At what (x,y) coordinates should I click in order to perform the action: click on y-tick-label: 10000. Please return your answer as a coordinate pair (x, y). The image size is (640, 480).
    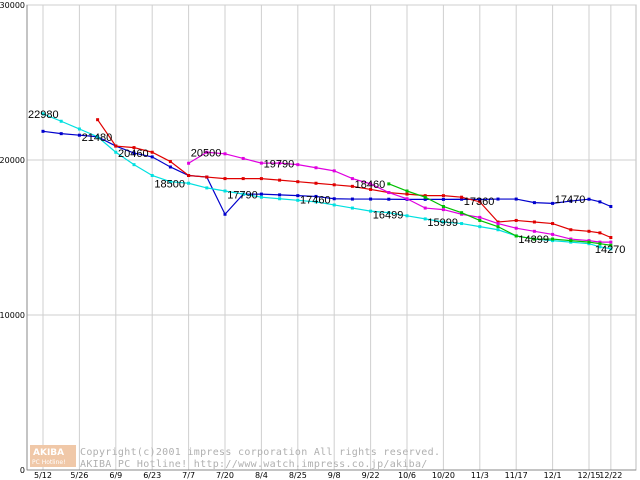
    Looking at the image, I should click on (12, 315).